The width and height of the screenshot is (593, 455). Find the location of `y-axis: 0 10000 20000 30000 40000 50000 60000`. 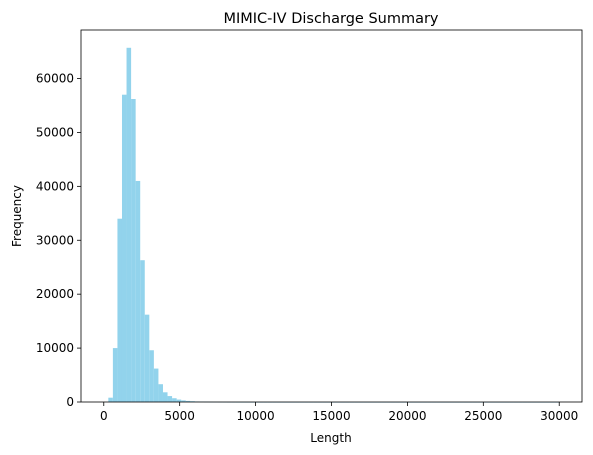

y-axis: 0 10000 20000 30000 40000 50000 60000 is located at coordinates (58, 240).